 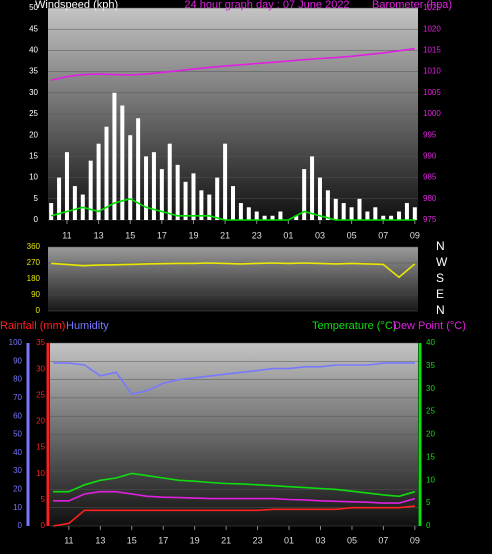 What do you see at coordinates (412, 5) in the screenshot?
I see `axis-title: Barometer (hpa)` at bounding box center [412, 5].